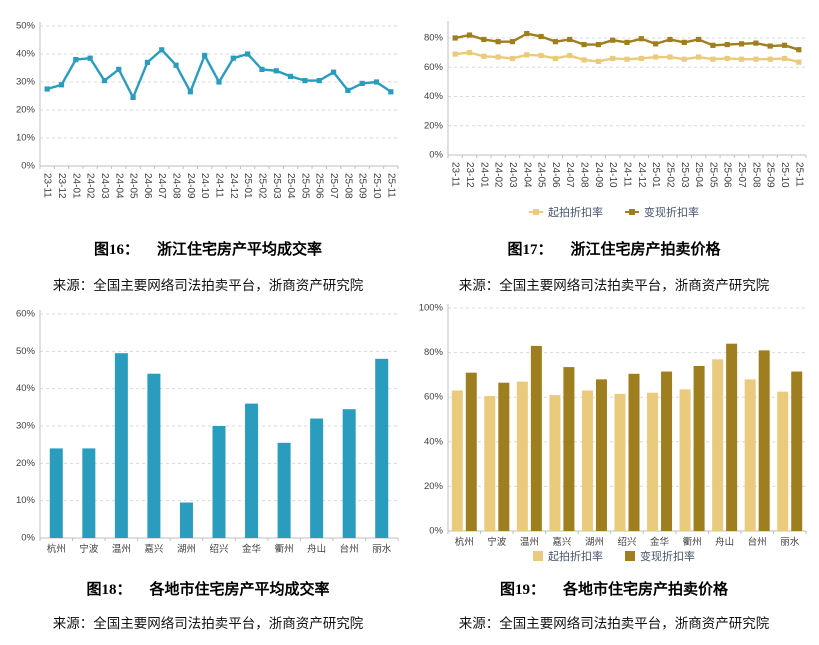 The image size is (819, 645). Describe the element at coordinates (116, 250) in the screenshot. I see `figure-16-label: 图16：` at that location.